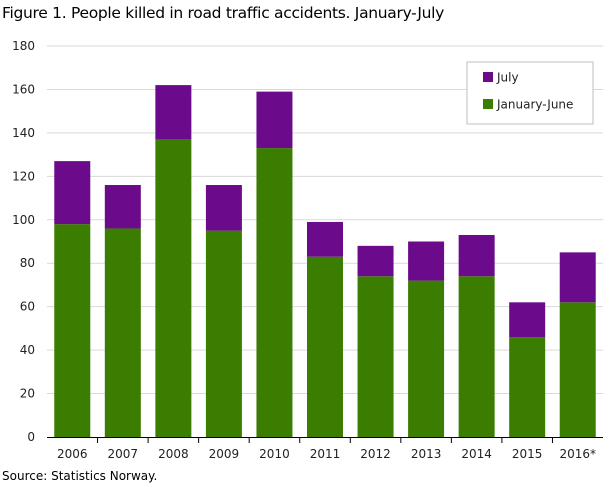  I want to click on y-tick-label: 80, so click(27, 263).